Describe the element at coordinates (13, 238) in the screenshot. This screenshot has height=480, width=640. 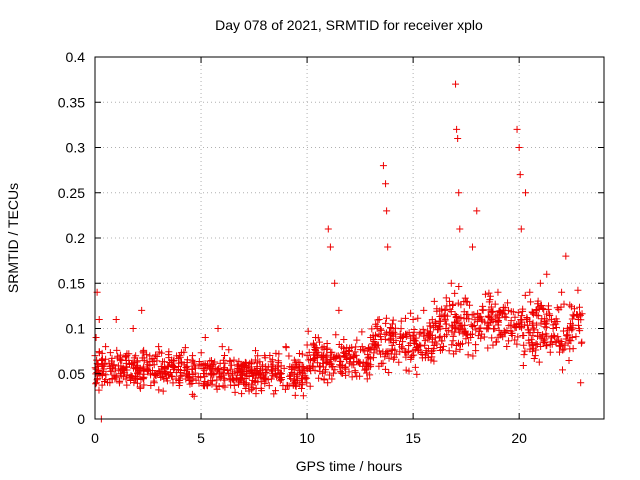
I see `y-axis-label: SRMTID / TECUs` at that location.